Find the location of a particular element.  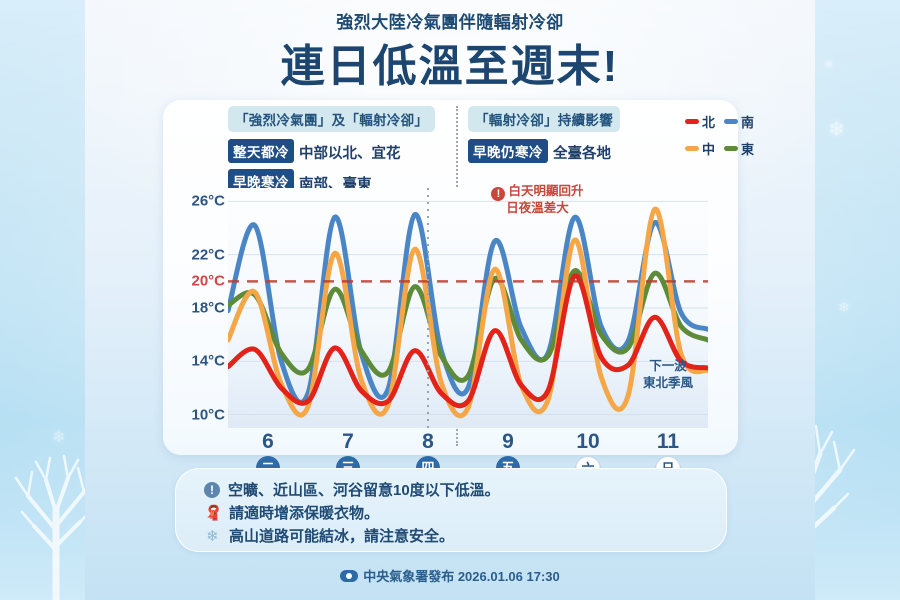

info-left-row-0: 整天都冷 中部以北、宜花 is located at coordinates (340, 151).